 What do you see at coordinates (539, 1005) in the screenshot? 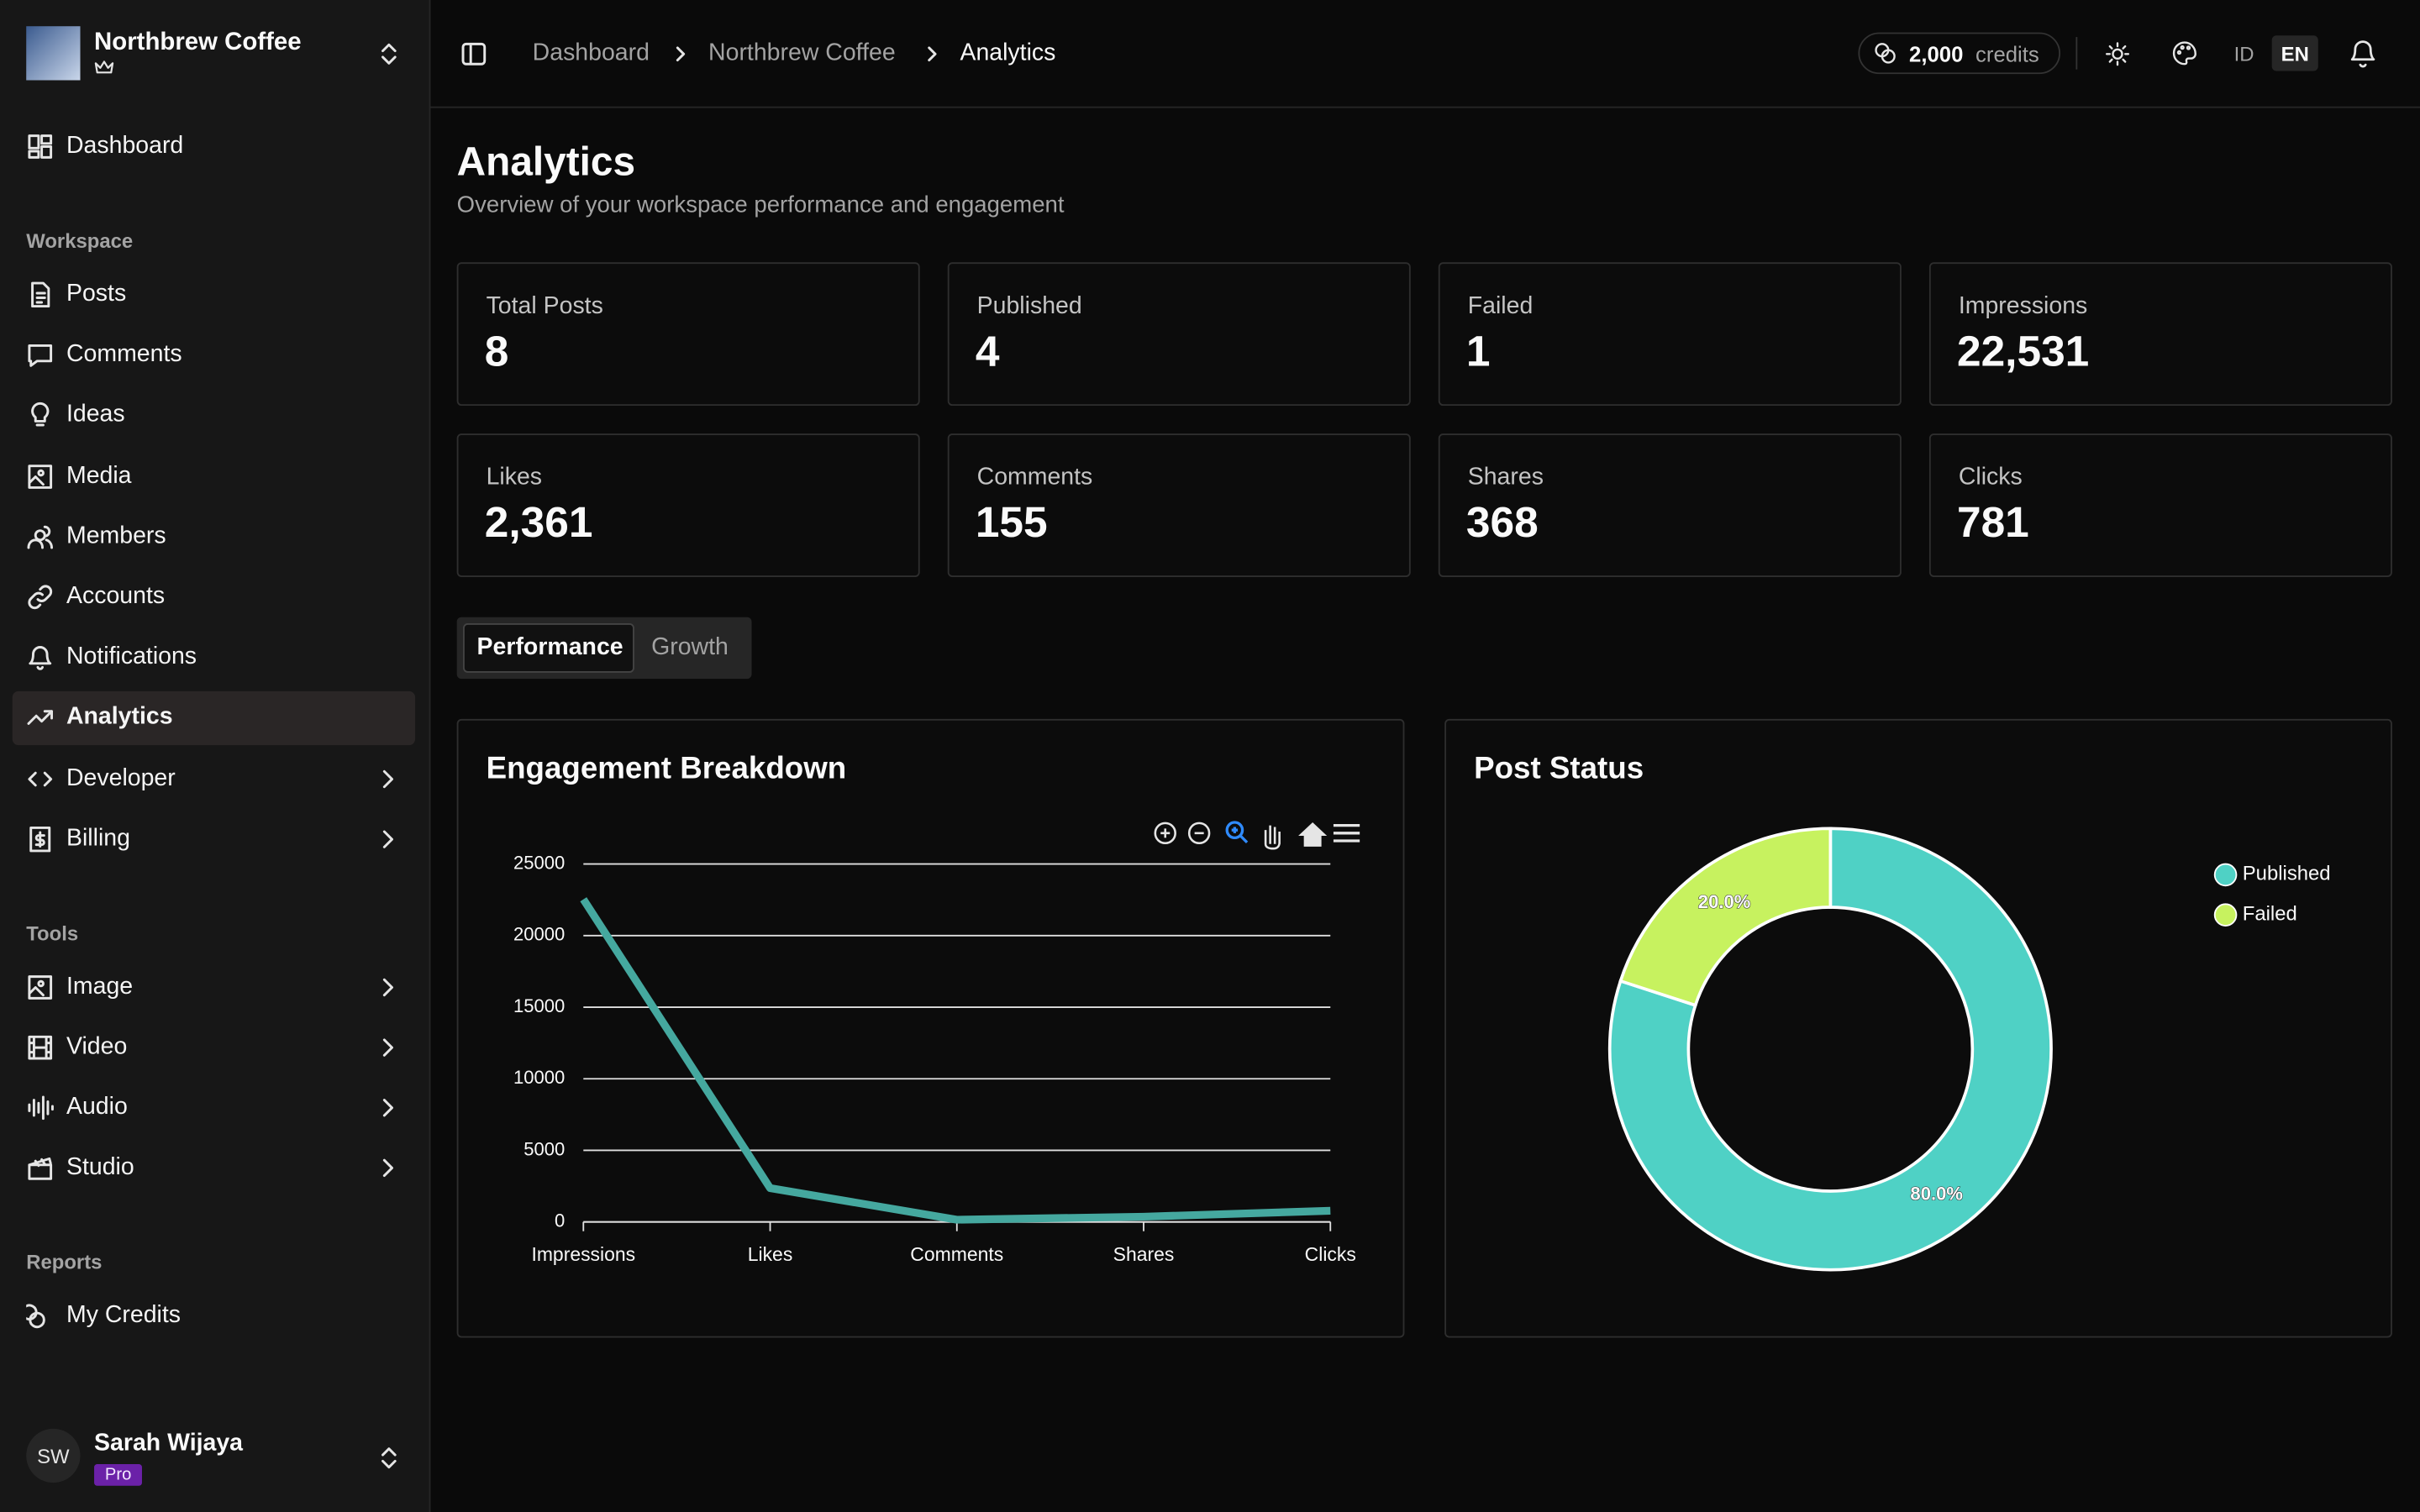
I see `y-tick-label: 15000` at bounding box center [539, 1005].